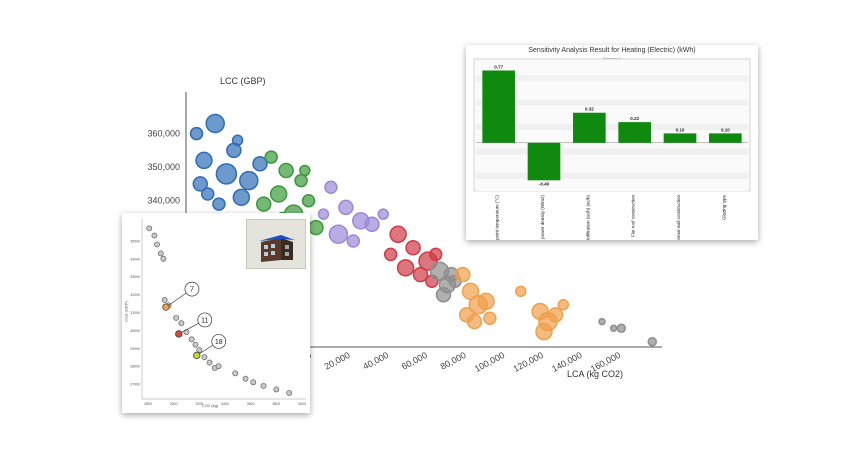 Image resolution: width=868 pixels, height=450 pixels. What do you see at coordinates (497, 217) in the screenshot?
I see `category-label: Heating setpoint temperature (°C)` at bounding box center [497, 217].